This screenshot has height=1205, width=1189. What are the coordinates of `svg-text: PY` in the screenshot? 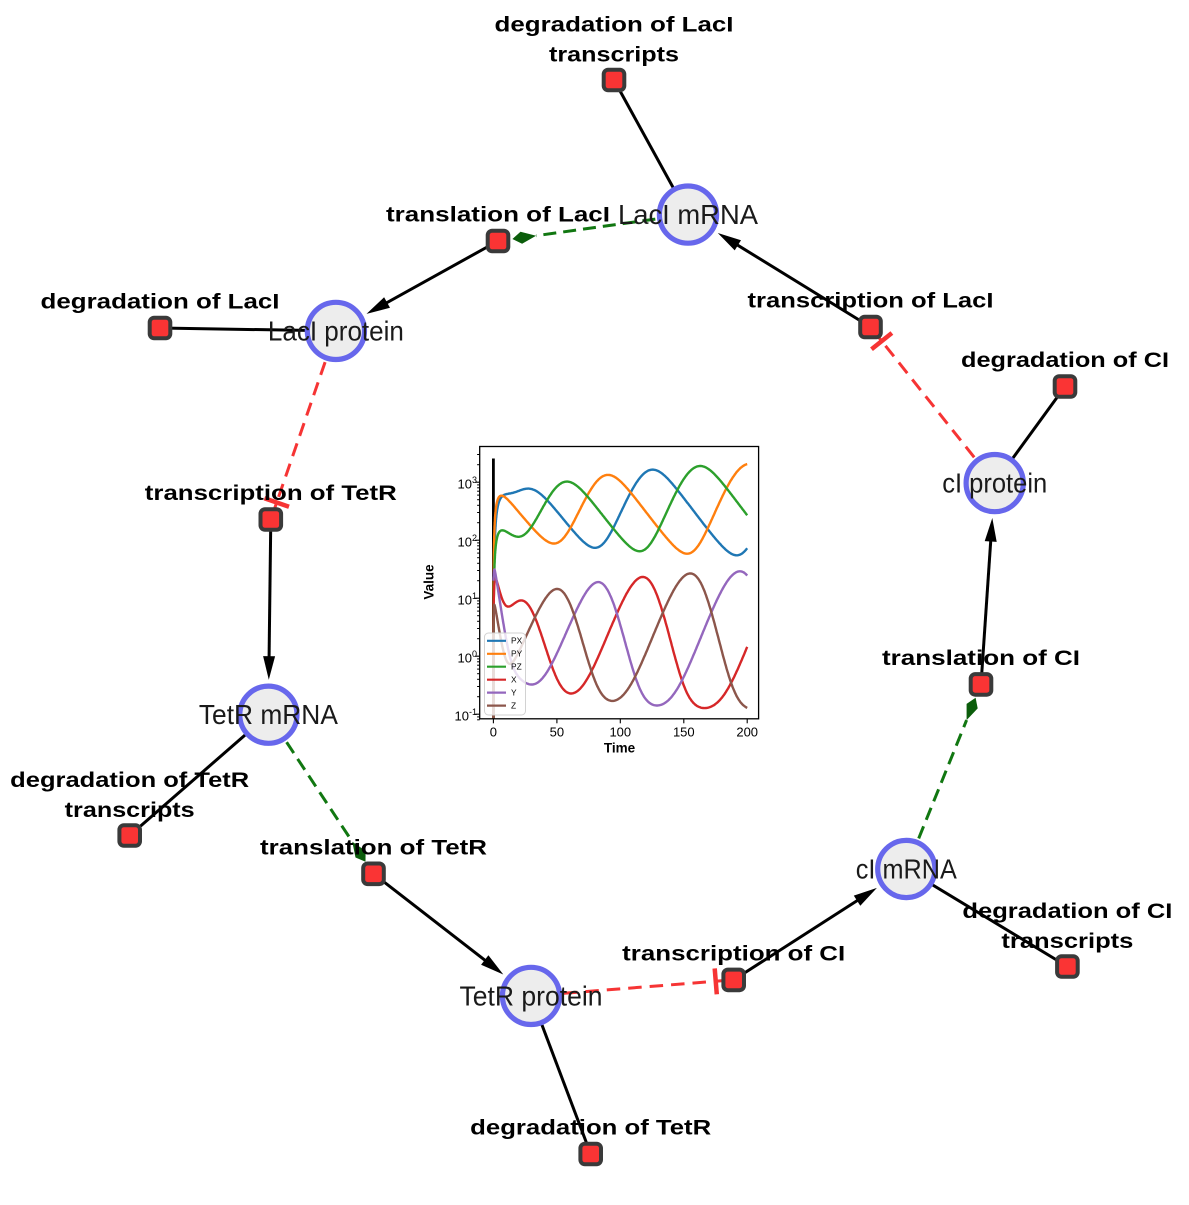 It's located at (517, 654).